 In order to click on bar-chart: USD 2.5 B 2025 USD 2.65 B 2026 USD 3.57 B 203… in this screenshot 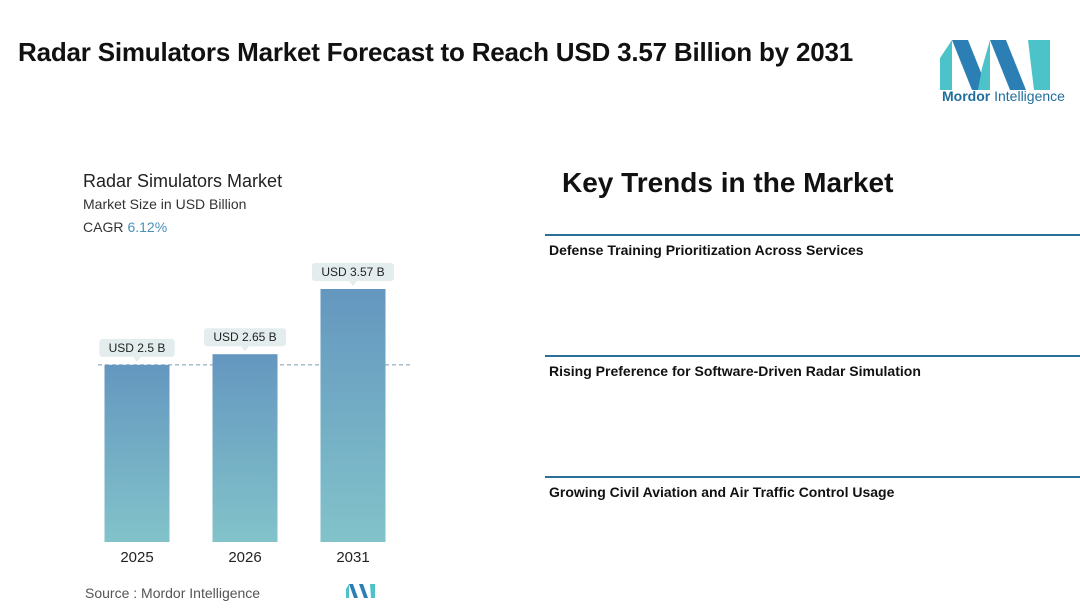, I will do `click(254, 414)`.